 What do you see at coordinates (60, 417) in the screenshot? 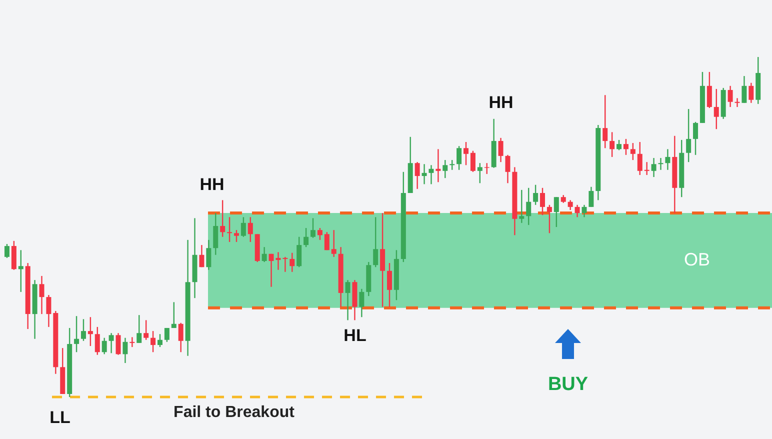
I see `text: LL` at bounding box center [60, 417].